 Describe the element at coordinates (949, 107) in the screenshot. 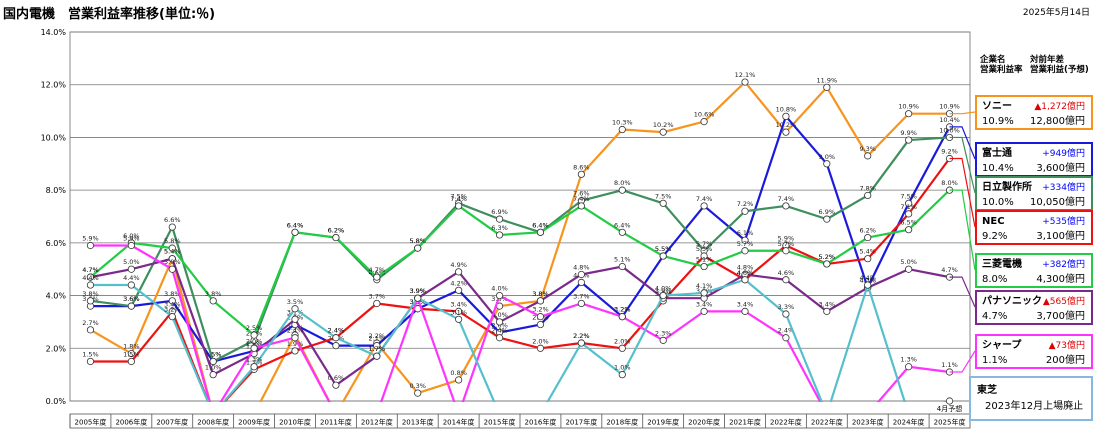

I see `data-label: 10.9%` at that location.